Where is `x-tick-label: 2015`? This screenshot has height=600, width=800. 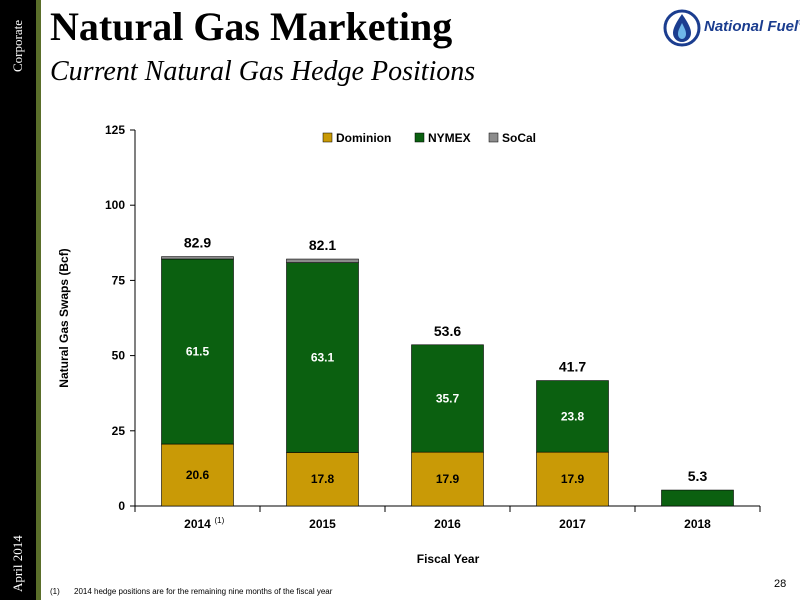 x-tick-label: 2015 is located at coordinates (322, 524).